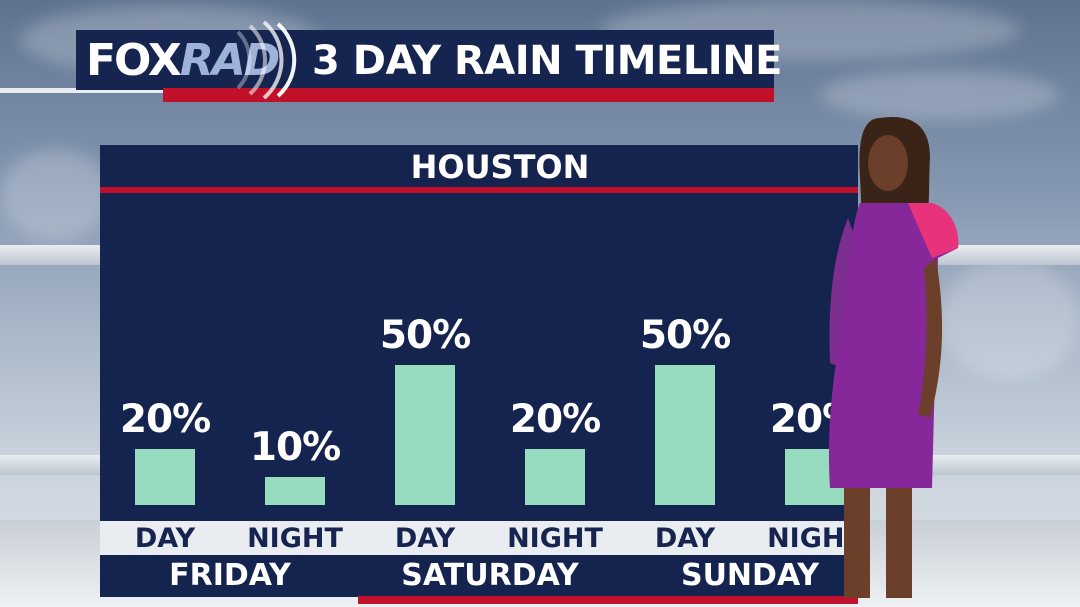  Describe the element at coordinates (608, 600) in the screenshot. I see `panel-bottom-stripe` at that location.